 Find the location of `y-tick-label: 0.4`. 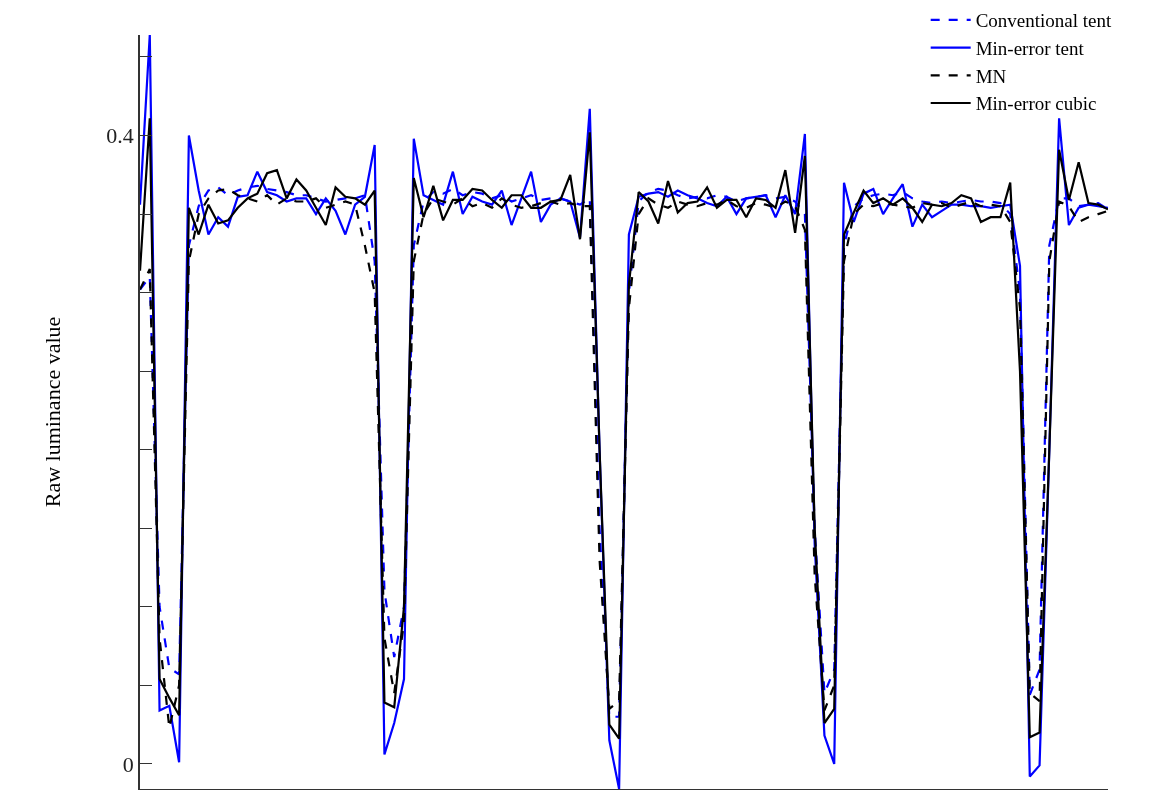

y-tick-label: 0.4 is located at coordinates (120, 136).